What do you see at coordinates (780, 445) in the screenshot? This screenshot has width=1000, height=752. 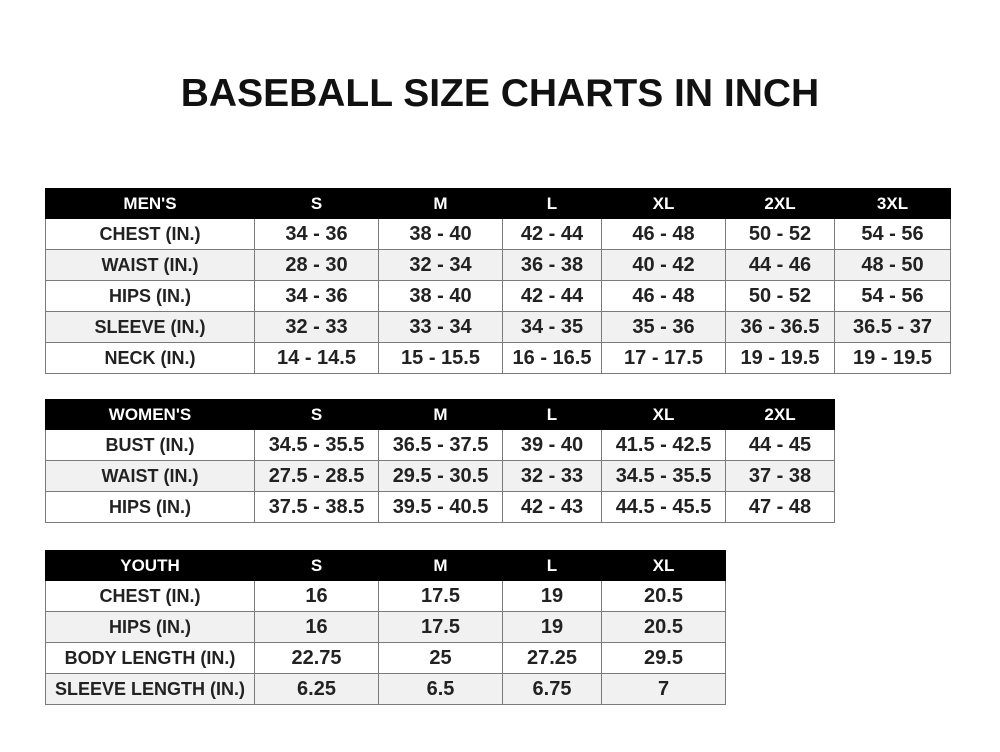 I see `size-value: 44 - 45` at bounding box center [780, 445].